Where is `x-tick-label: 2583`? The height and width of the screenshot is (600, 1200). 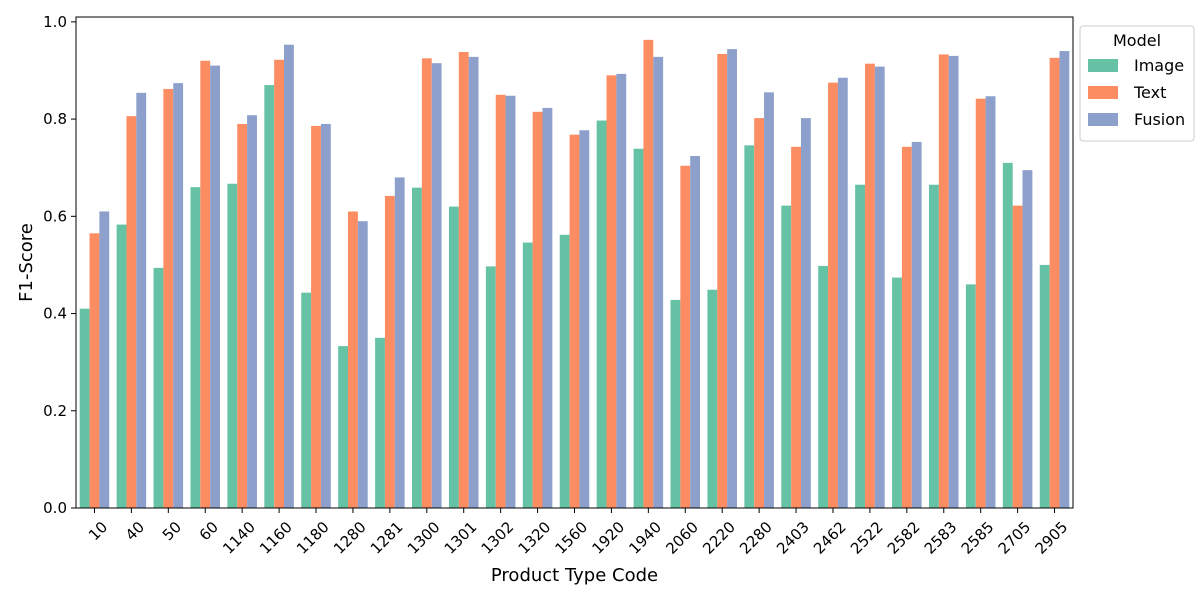
x-tick-label: 2583 is located at coordinates (941, 538).